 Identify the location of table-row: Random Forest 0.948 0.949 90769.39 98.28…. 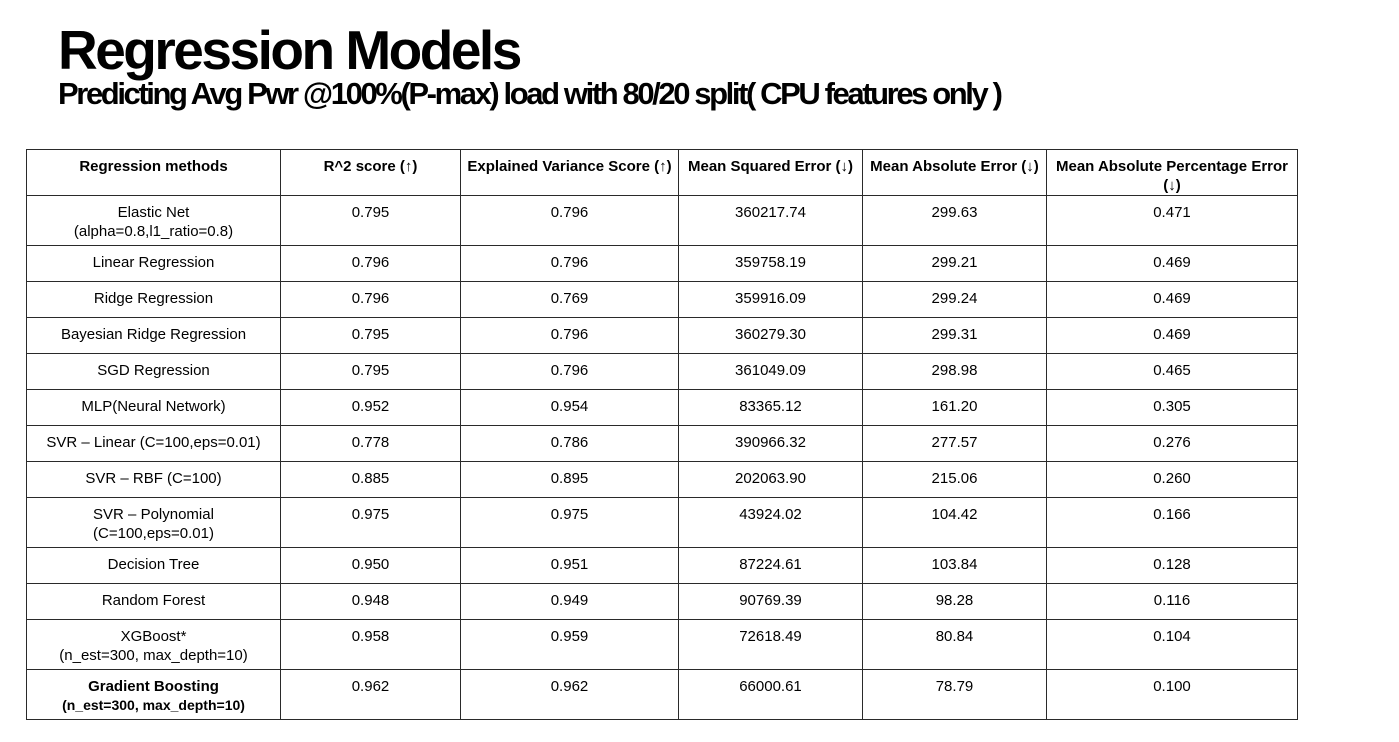
(662, 601).